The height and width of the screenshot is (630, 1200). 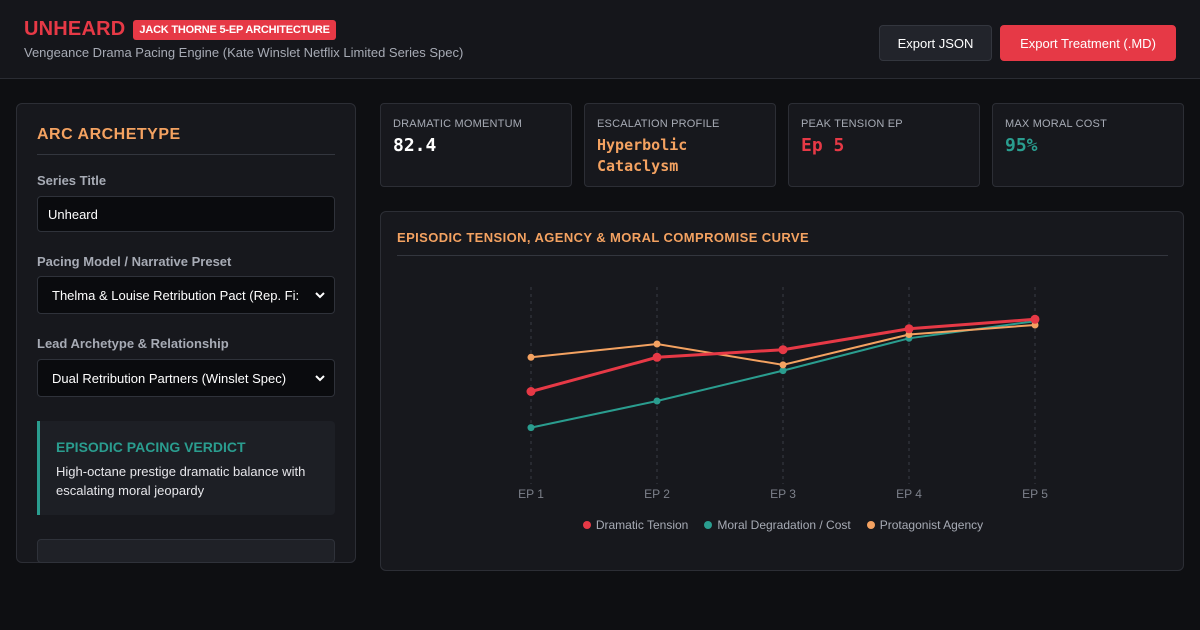 I want to click on lead-archetype-select: Dual Retribution Partners (Winslet Spec), so click(x=186, y=378).